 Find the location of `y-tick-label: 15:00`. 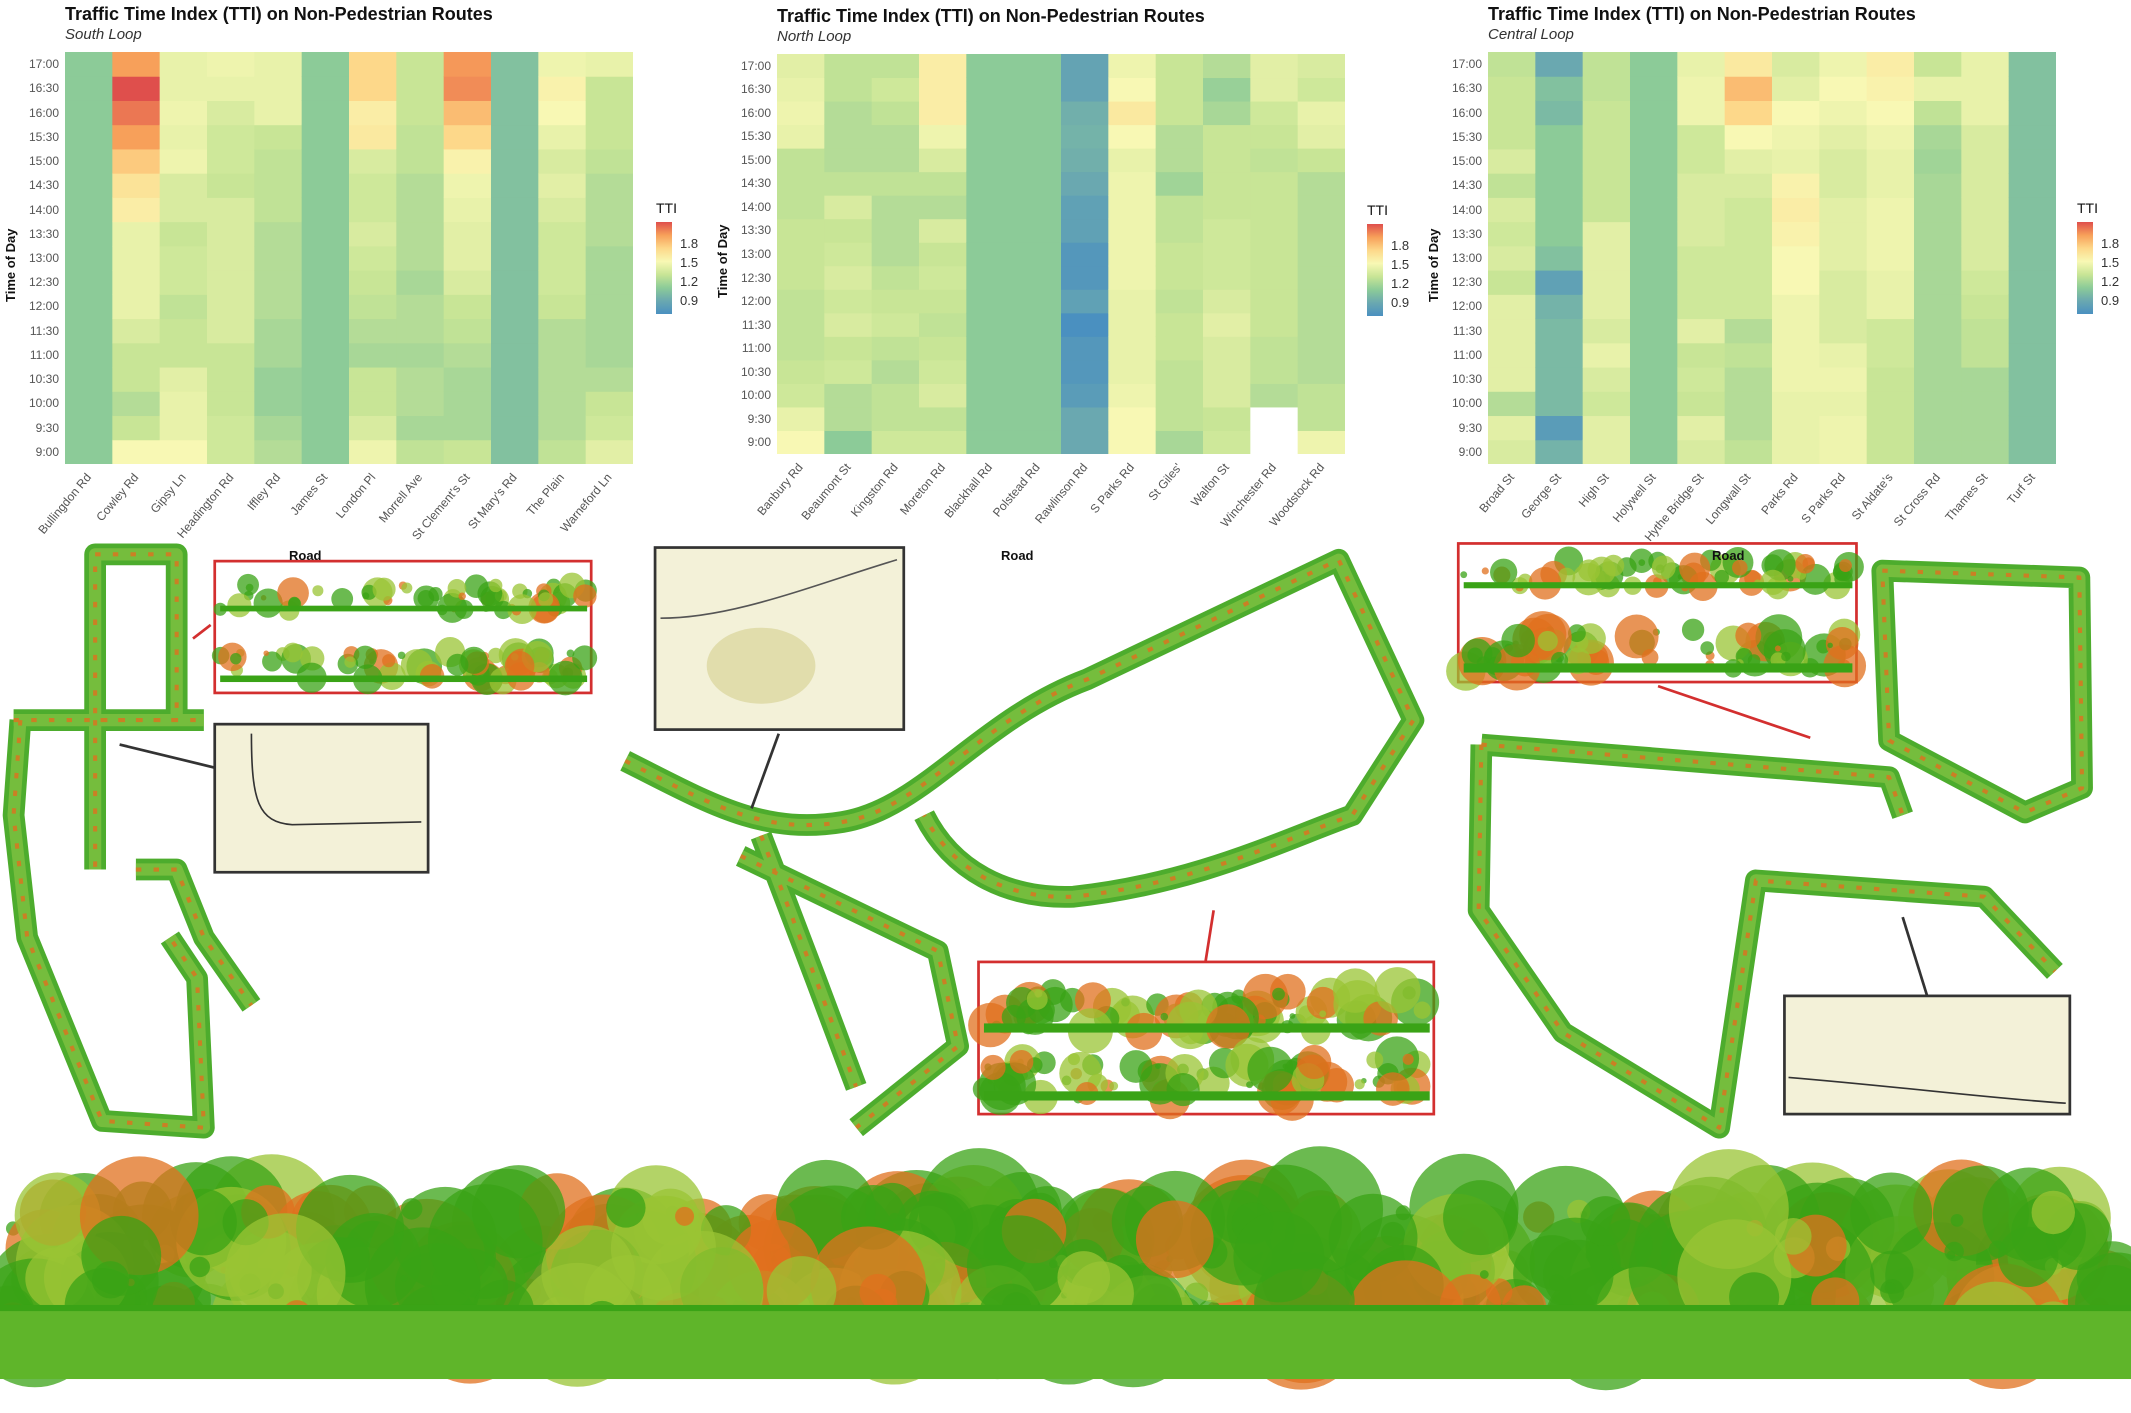

y-tick-label: 15:00 is located at coordinates (1466, 161).